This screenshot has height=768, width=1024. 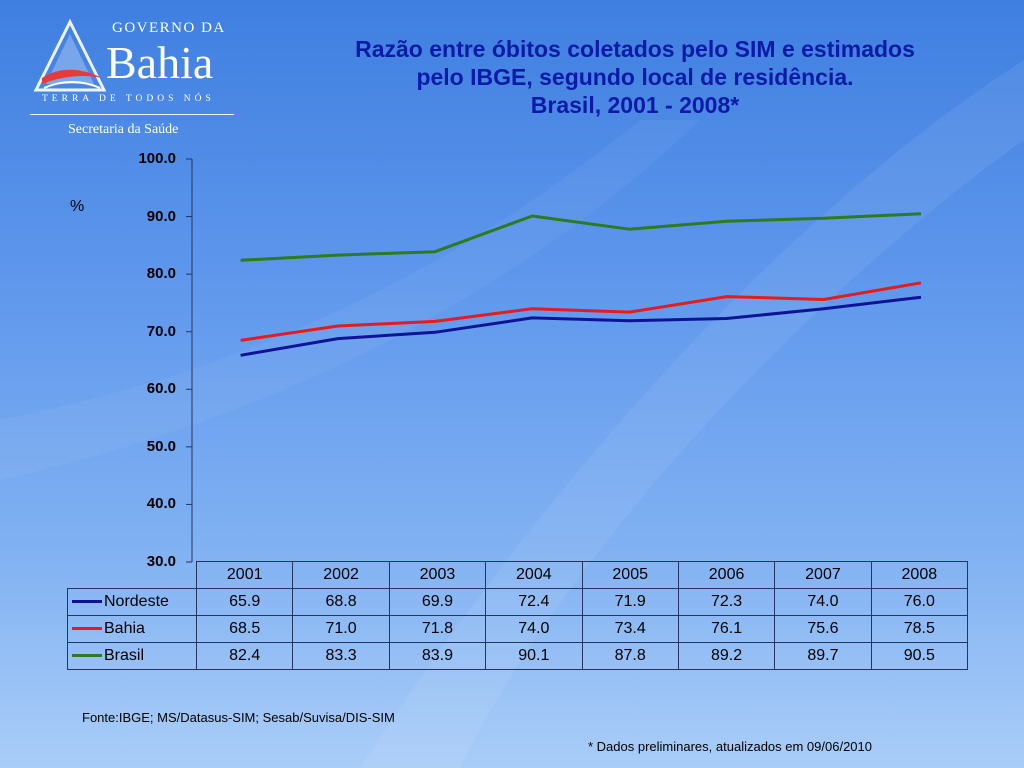 What do you see at coordinates (823, 575) in the screenshot?
I see `table-header-cell: 2007` at bounding box center [823, 575].